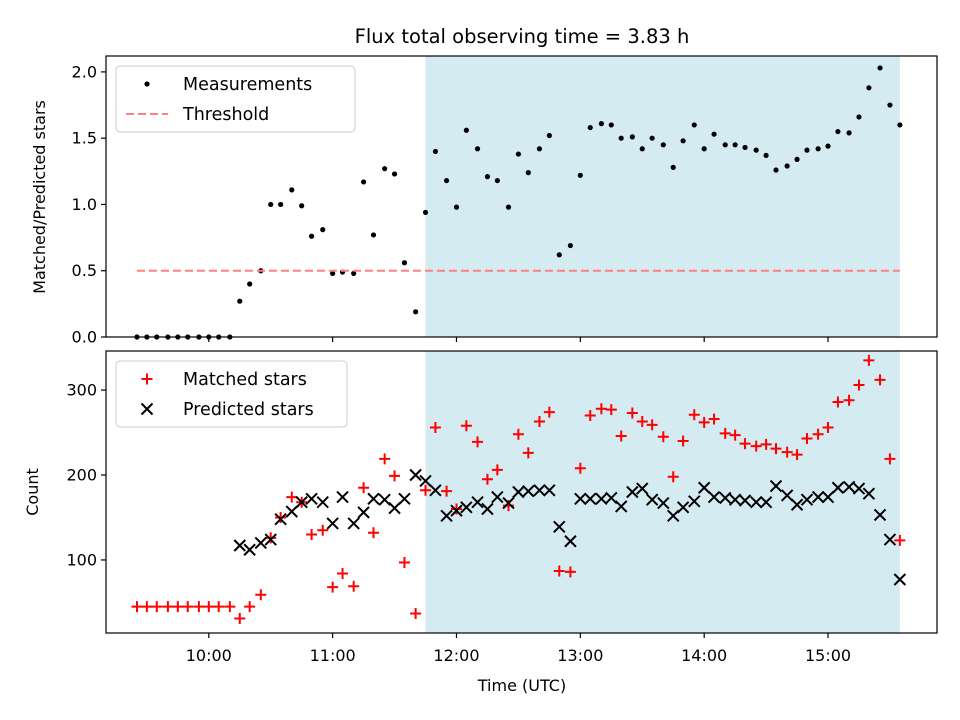 The image size is (960, 720). What do you see at coordinates (247, 85) in the screenshot?
I see `legend-label: Measurements` at bounding box center [247, 85].